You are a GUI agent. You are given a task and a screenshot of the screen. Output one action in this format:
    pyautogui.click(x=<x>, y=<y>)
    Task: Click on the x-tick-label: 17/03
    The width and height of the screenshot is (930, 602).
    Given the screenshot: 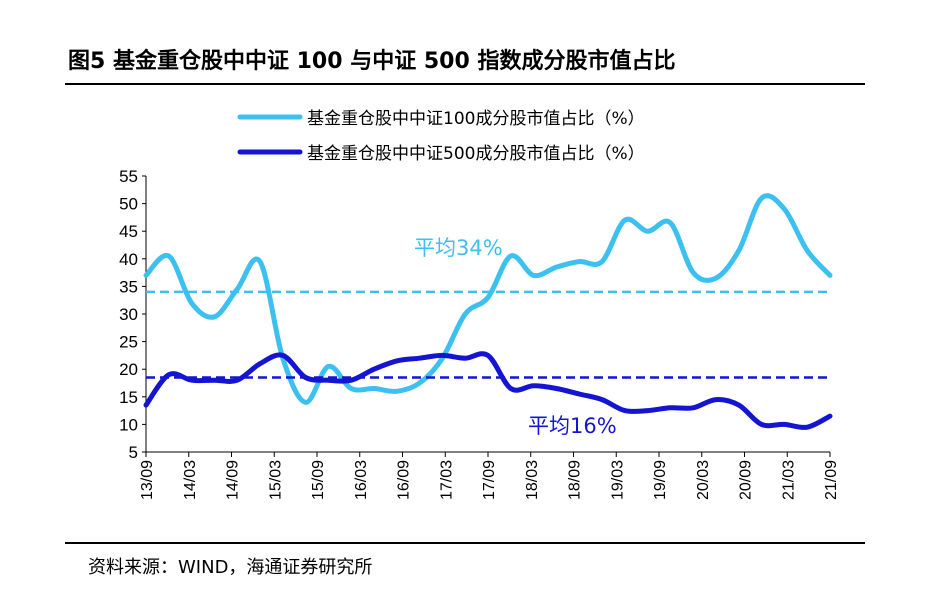 What is the action you would take?
    pyautogui.click(x=446, y=480)
    